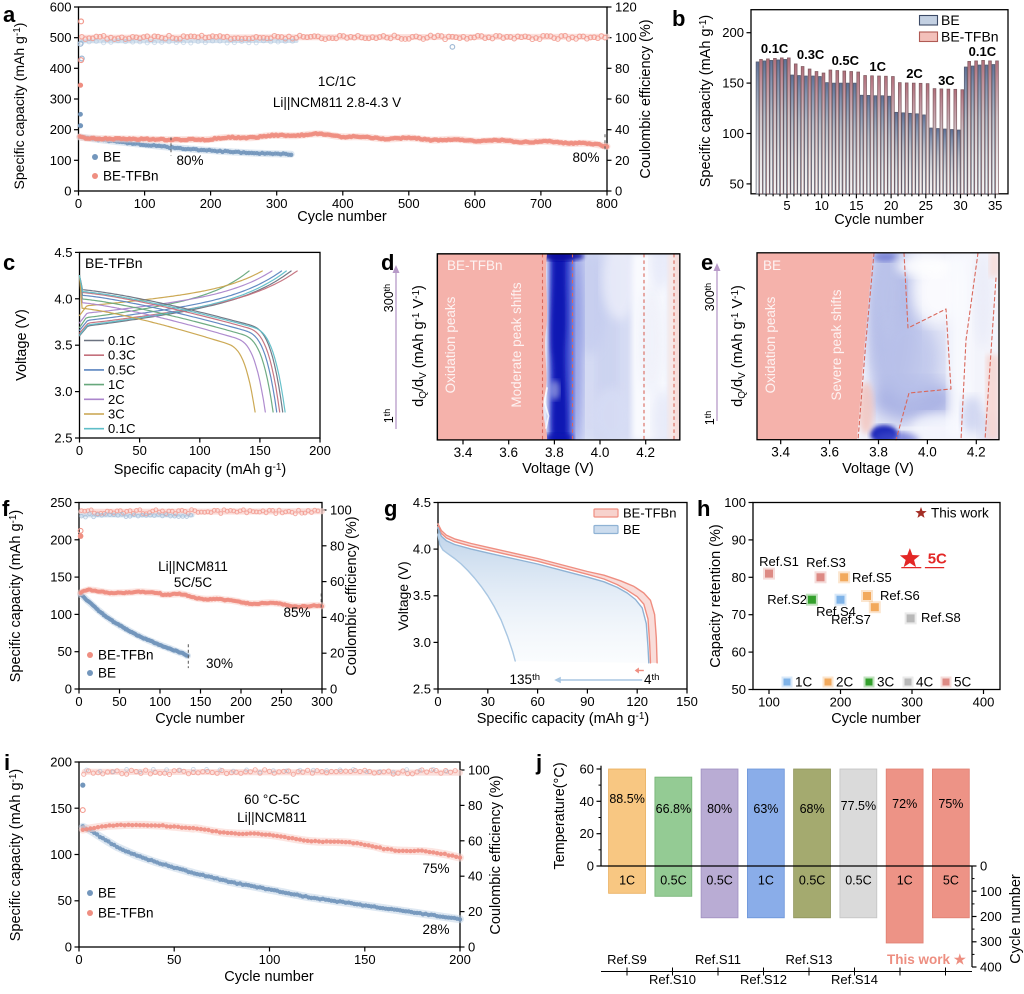 This screenshot has height=994, width=1024. I want to click on svg-text: a, so click(9, 14).